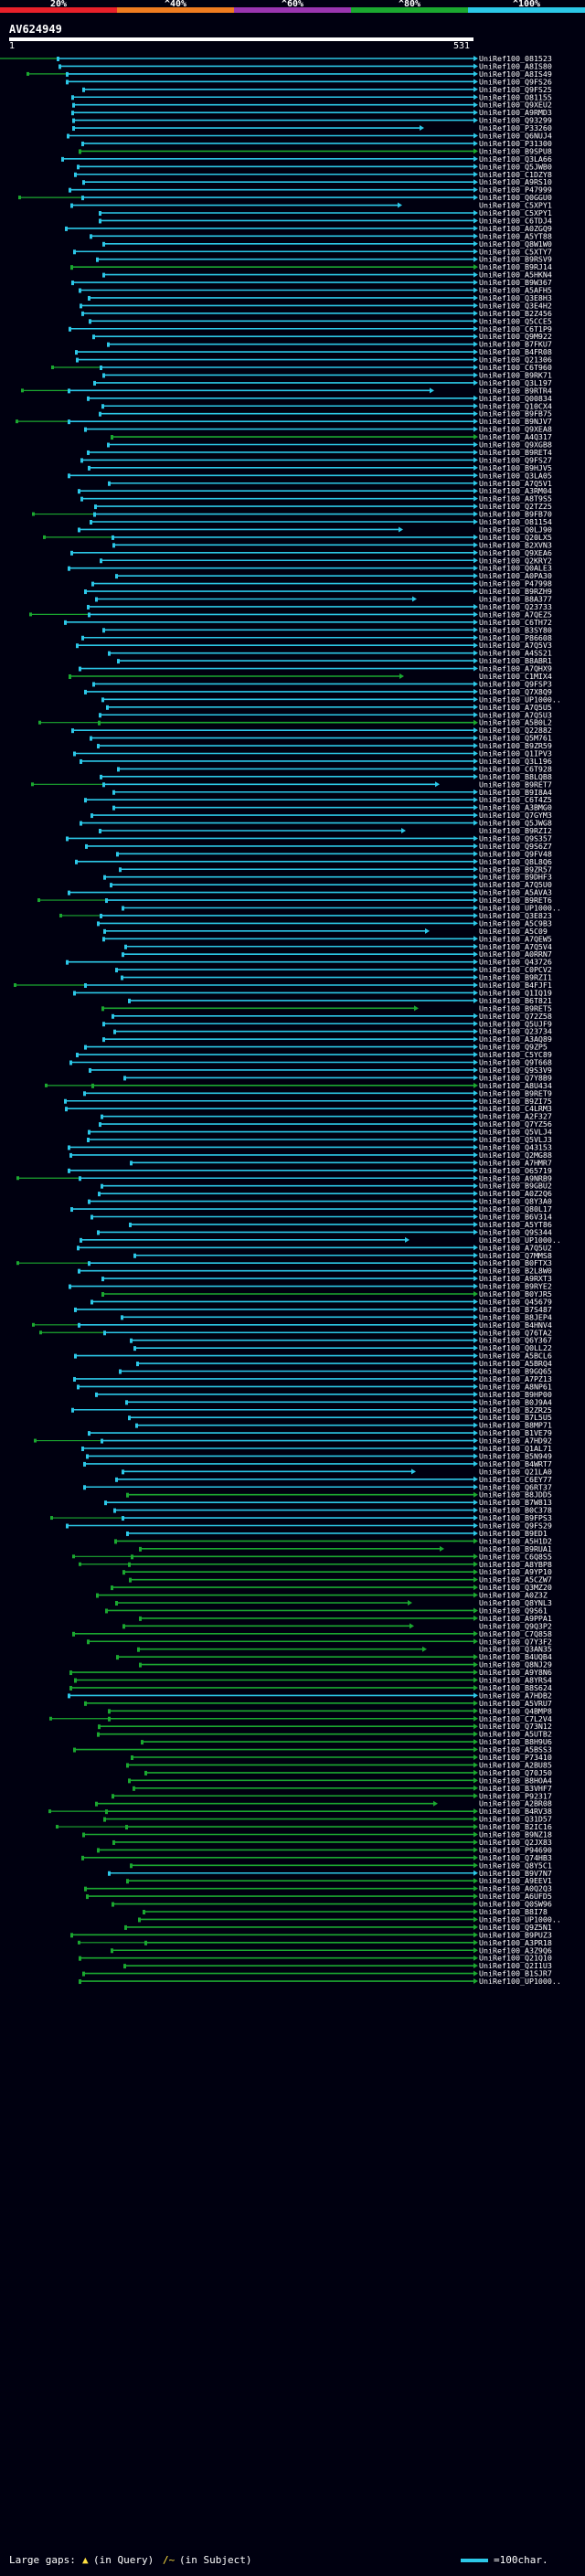  What do you see at coordinates (515, 220) in the screenshot?
I see `hit-label: UniRef100_C6TDJ4` at bounding box center [515, 220].